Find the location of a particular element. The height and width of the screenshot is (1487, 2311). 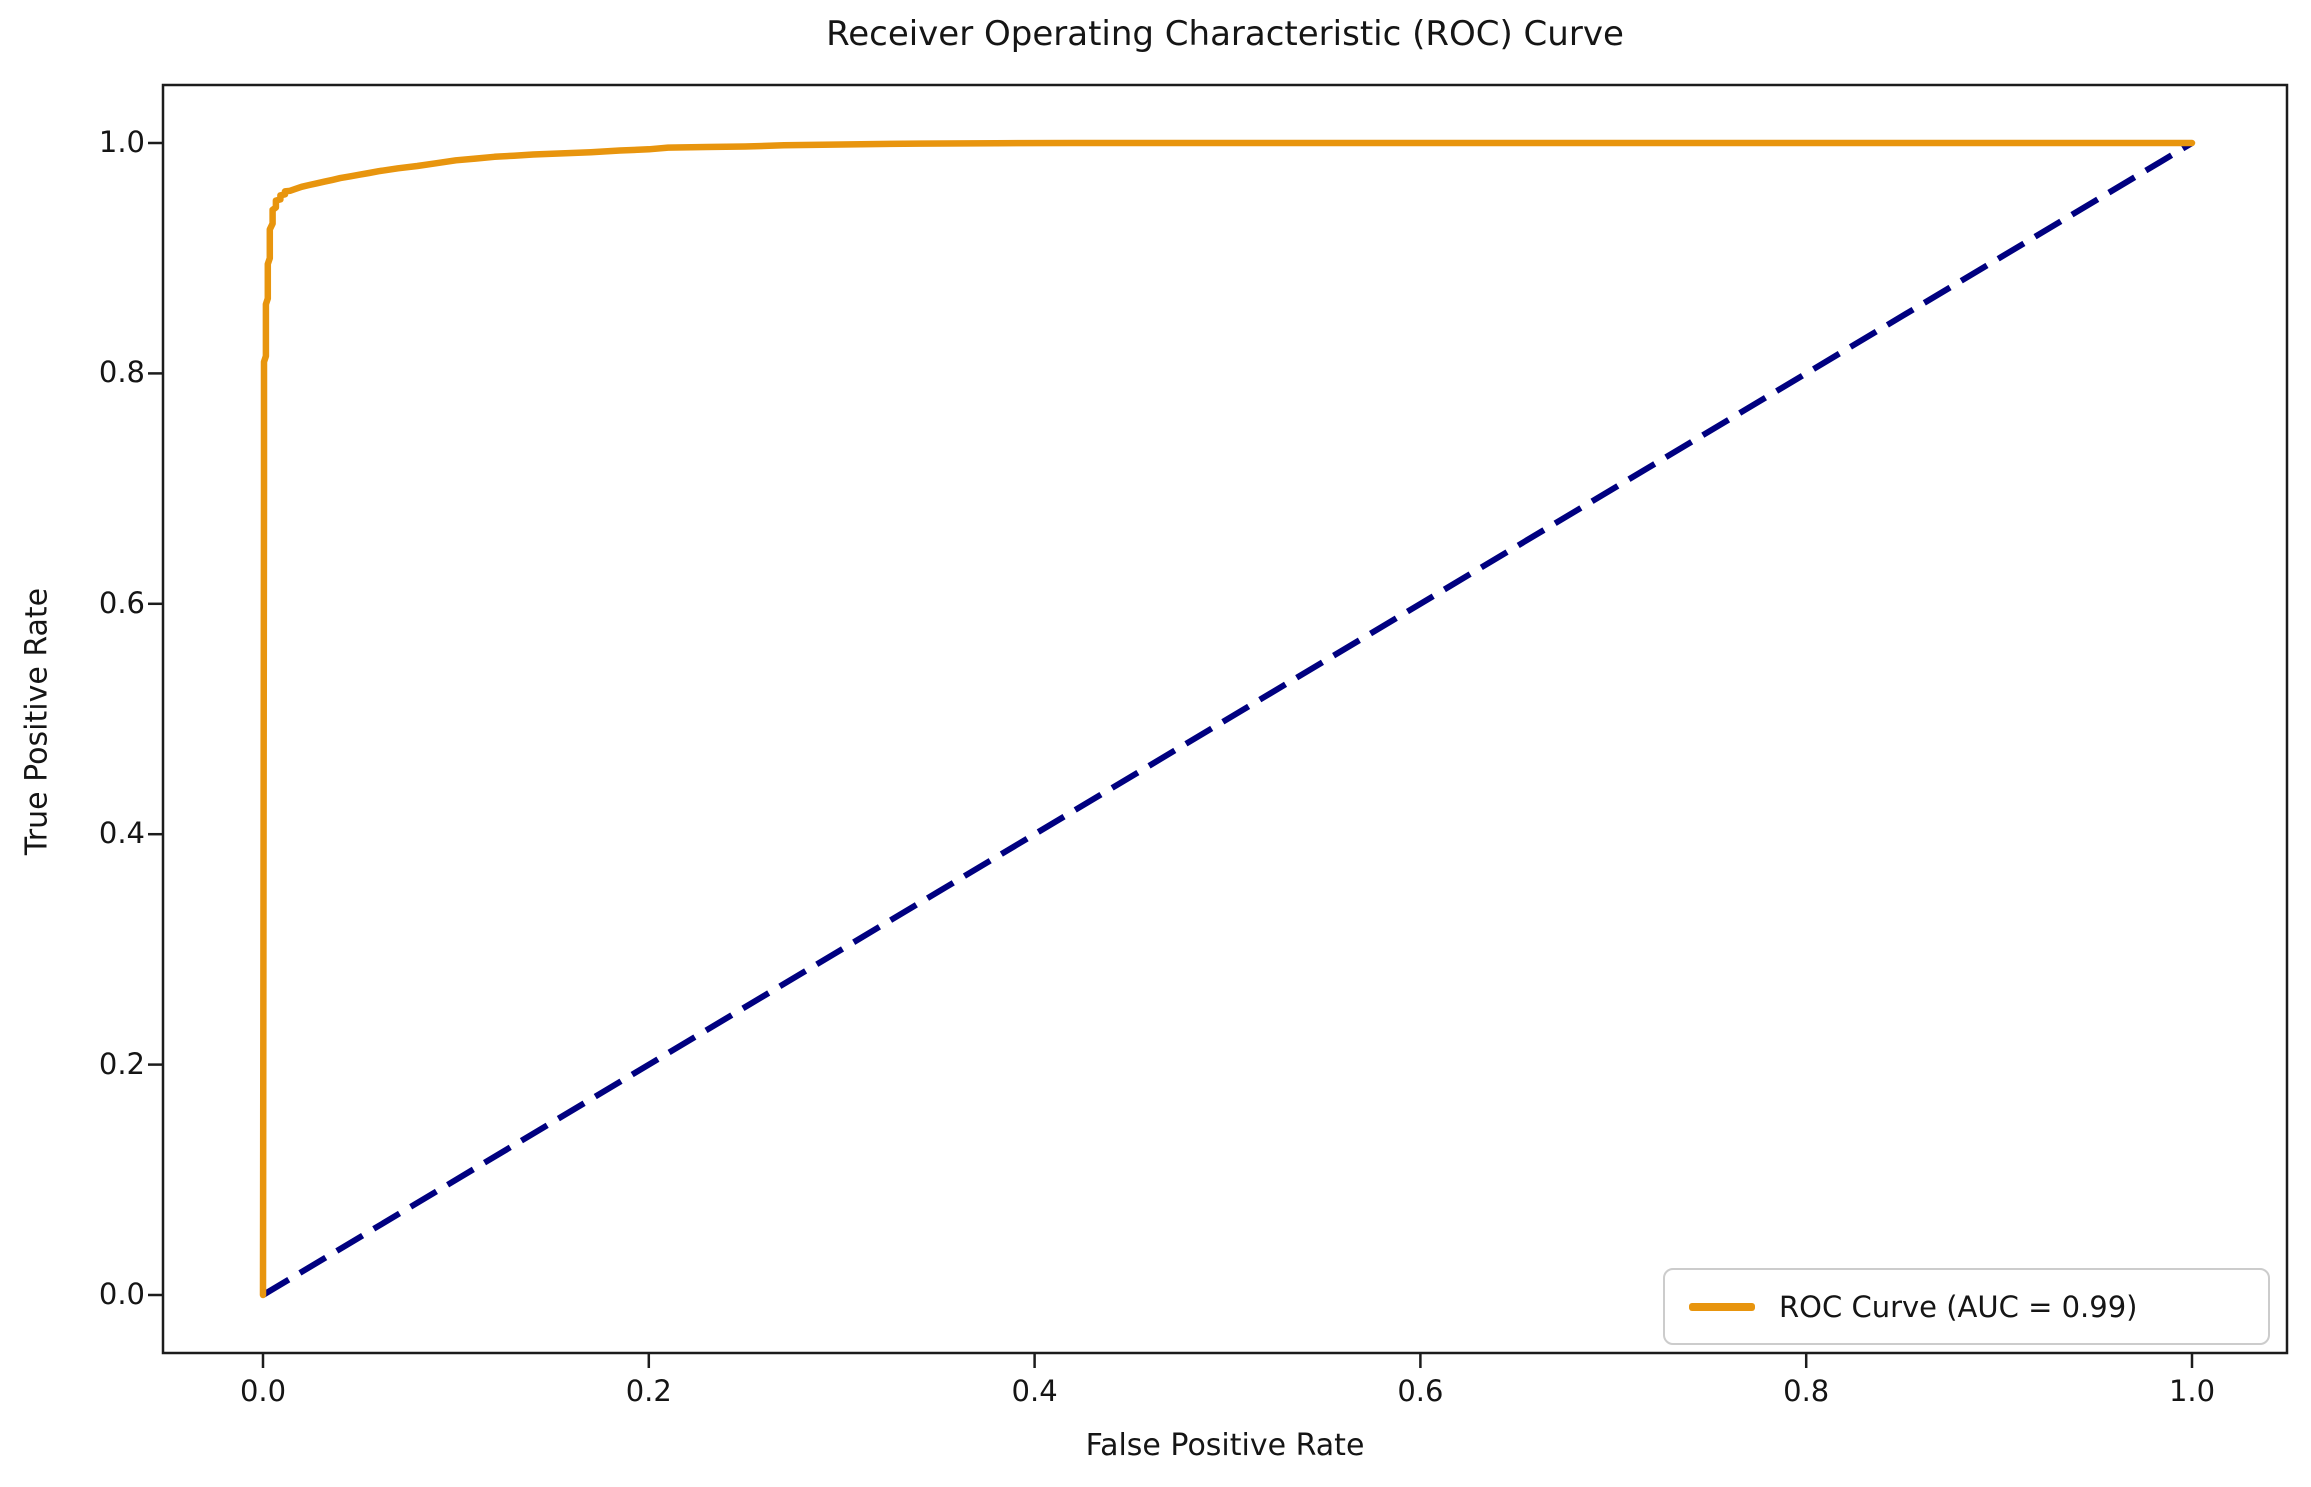

legend-box: ROC Curve (AUC = 0.99) is located at coordinates (1966, 1306).